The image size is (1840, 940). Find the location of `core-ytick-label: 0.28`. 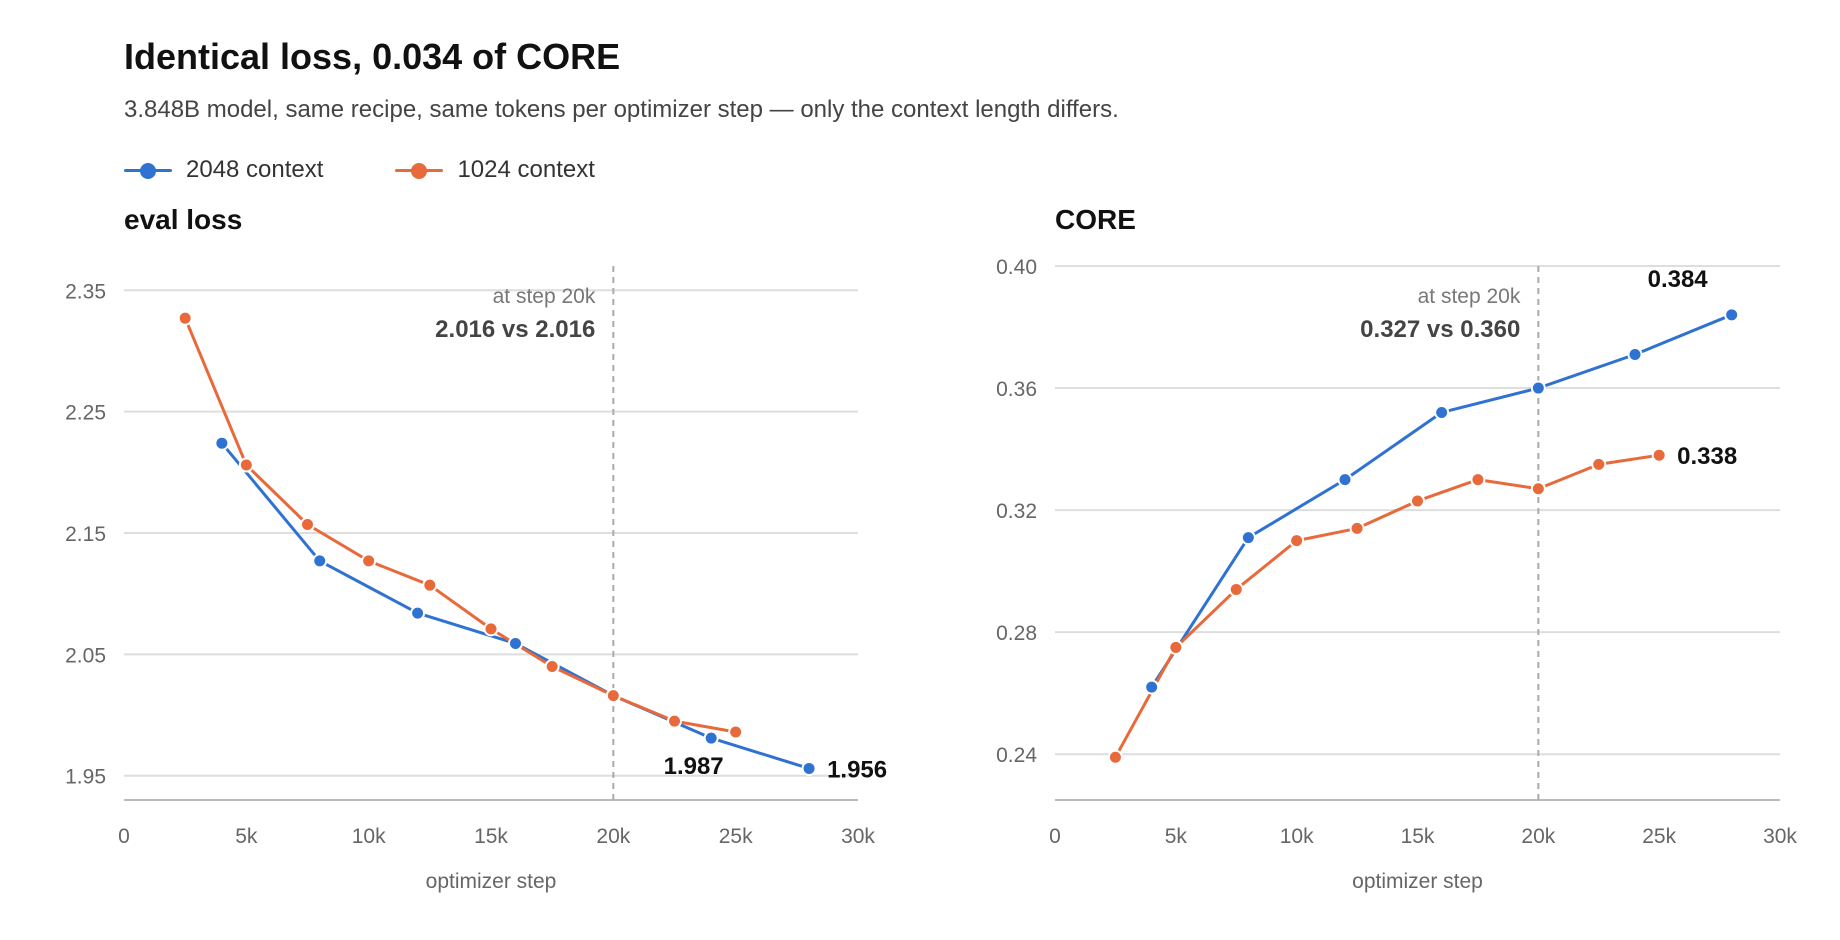

core-ytick-label: 0.28 is located at coordinates (1016, 633).